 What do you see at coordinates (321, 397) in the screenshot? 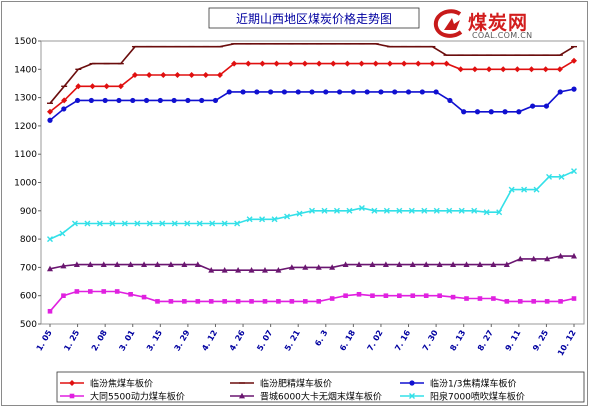
I see `legend-label: 晋城6000大卡无烟末煤车板价` at bounding box center [321, 397].